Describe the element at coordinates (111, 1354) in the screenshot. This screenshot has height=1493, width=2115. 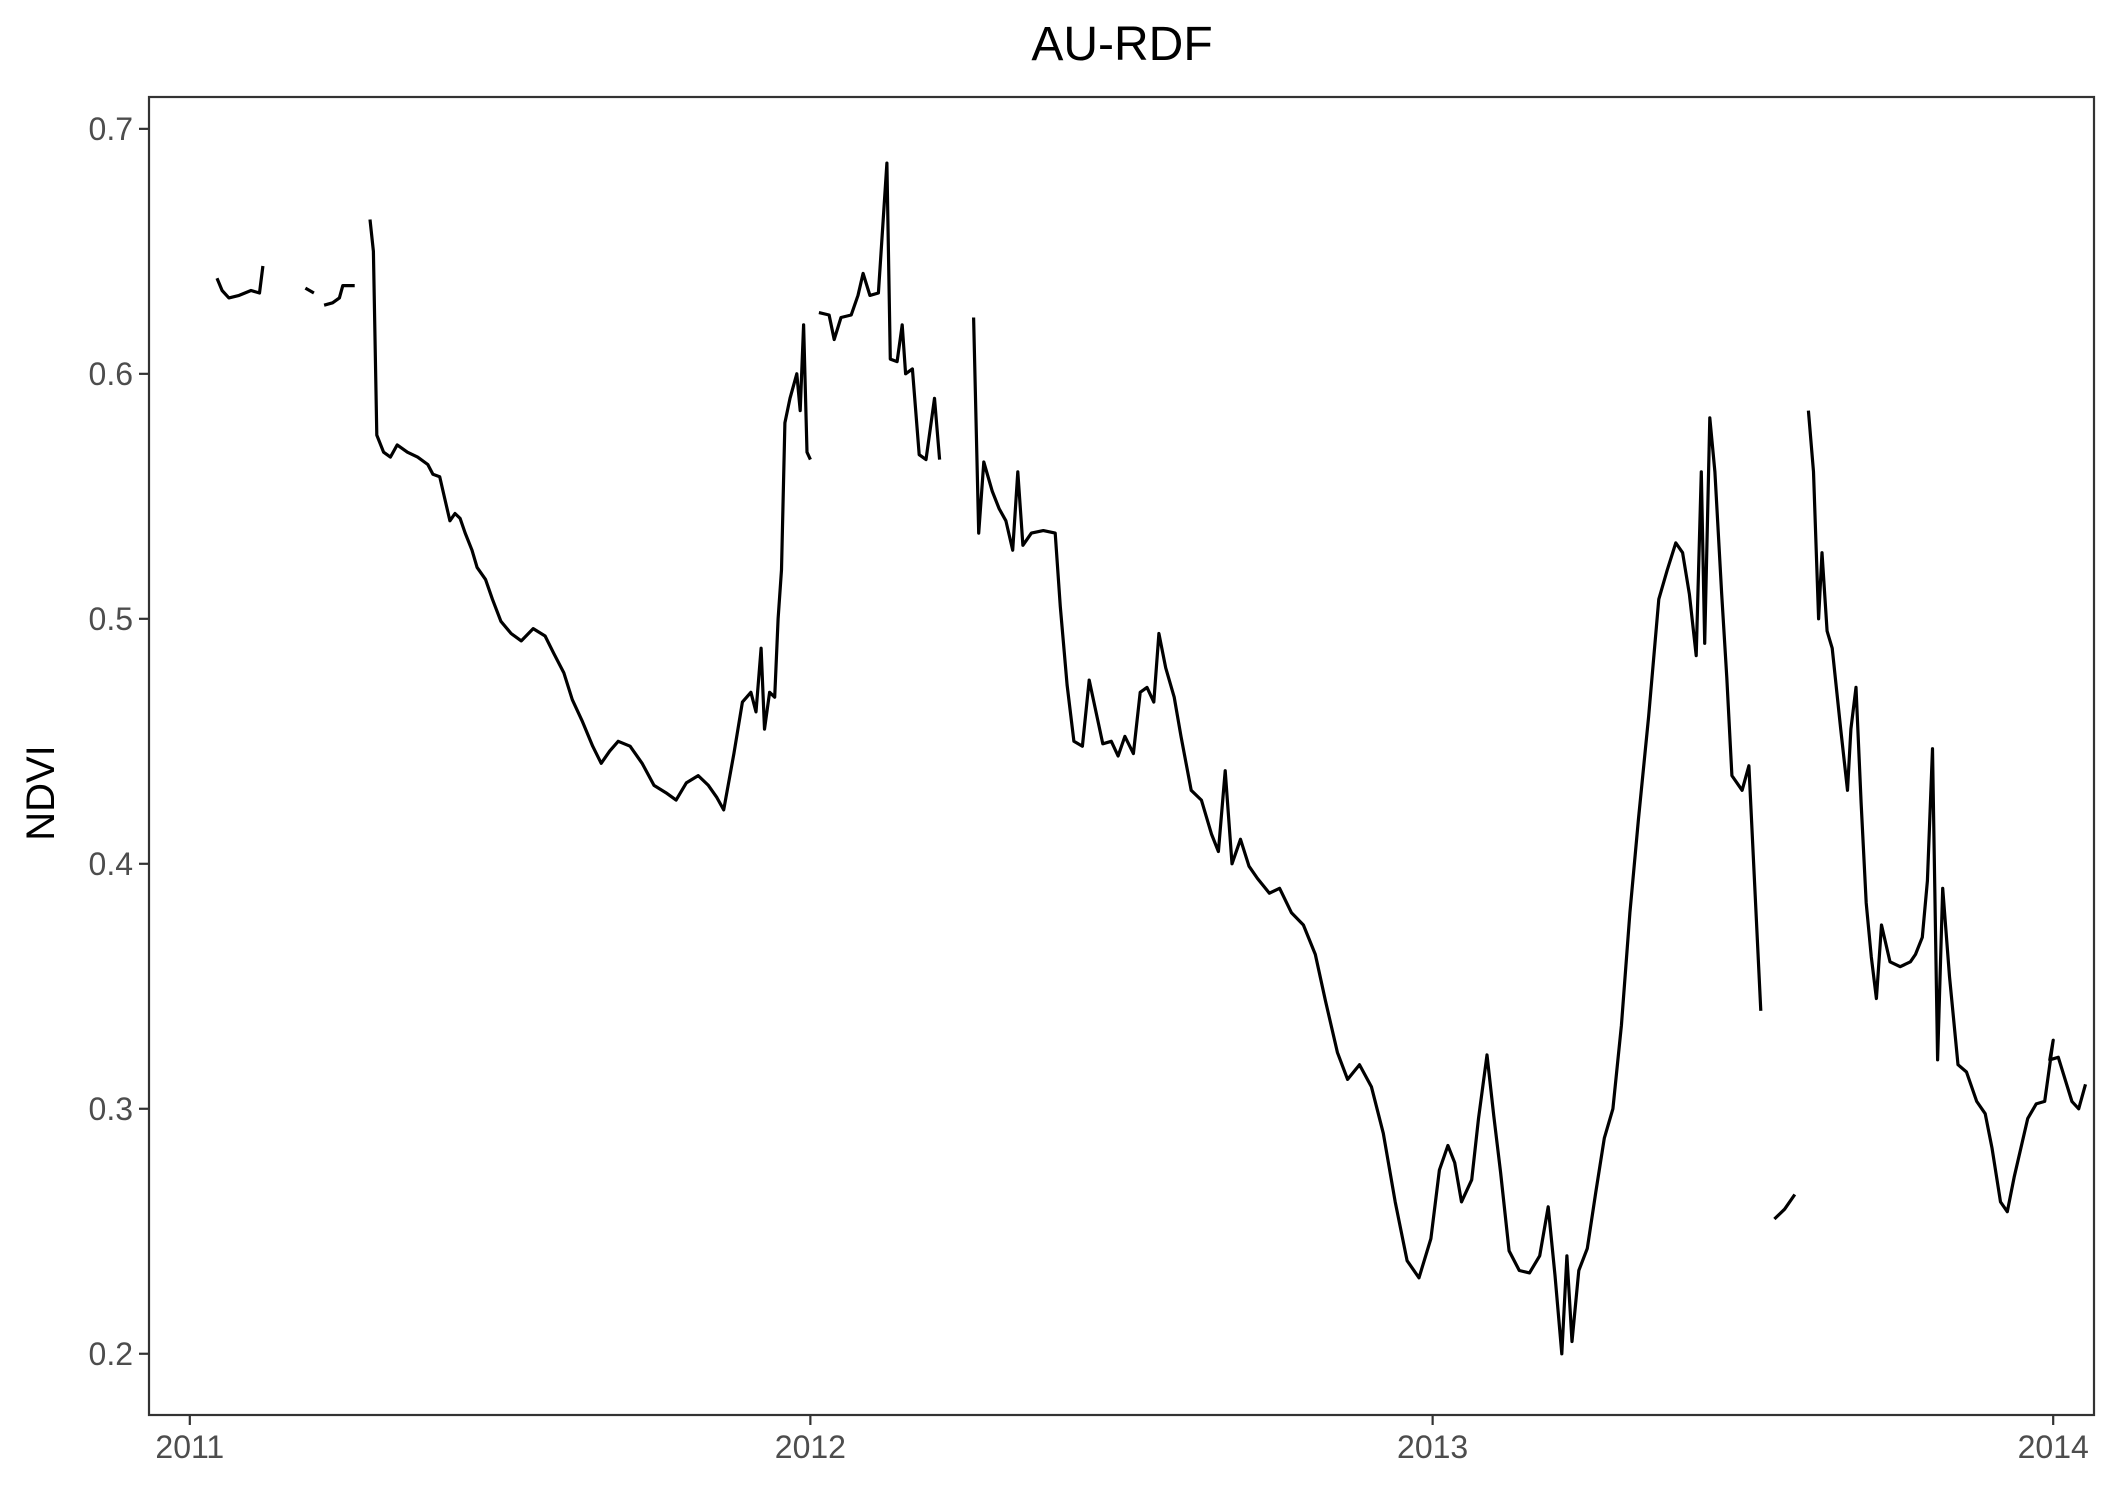
I see `y-tick-label-0.2: 0.2` at that location.